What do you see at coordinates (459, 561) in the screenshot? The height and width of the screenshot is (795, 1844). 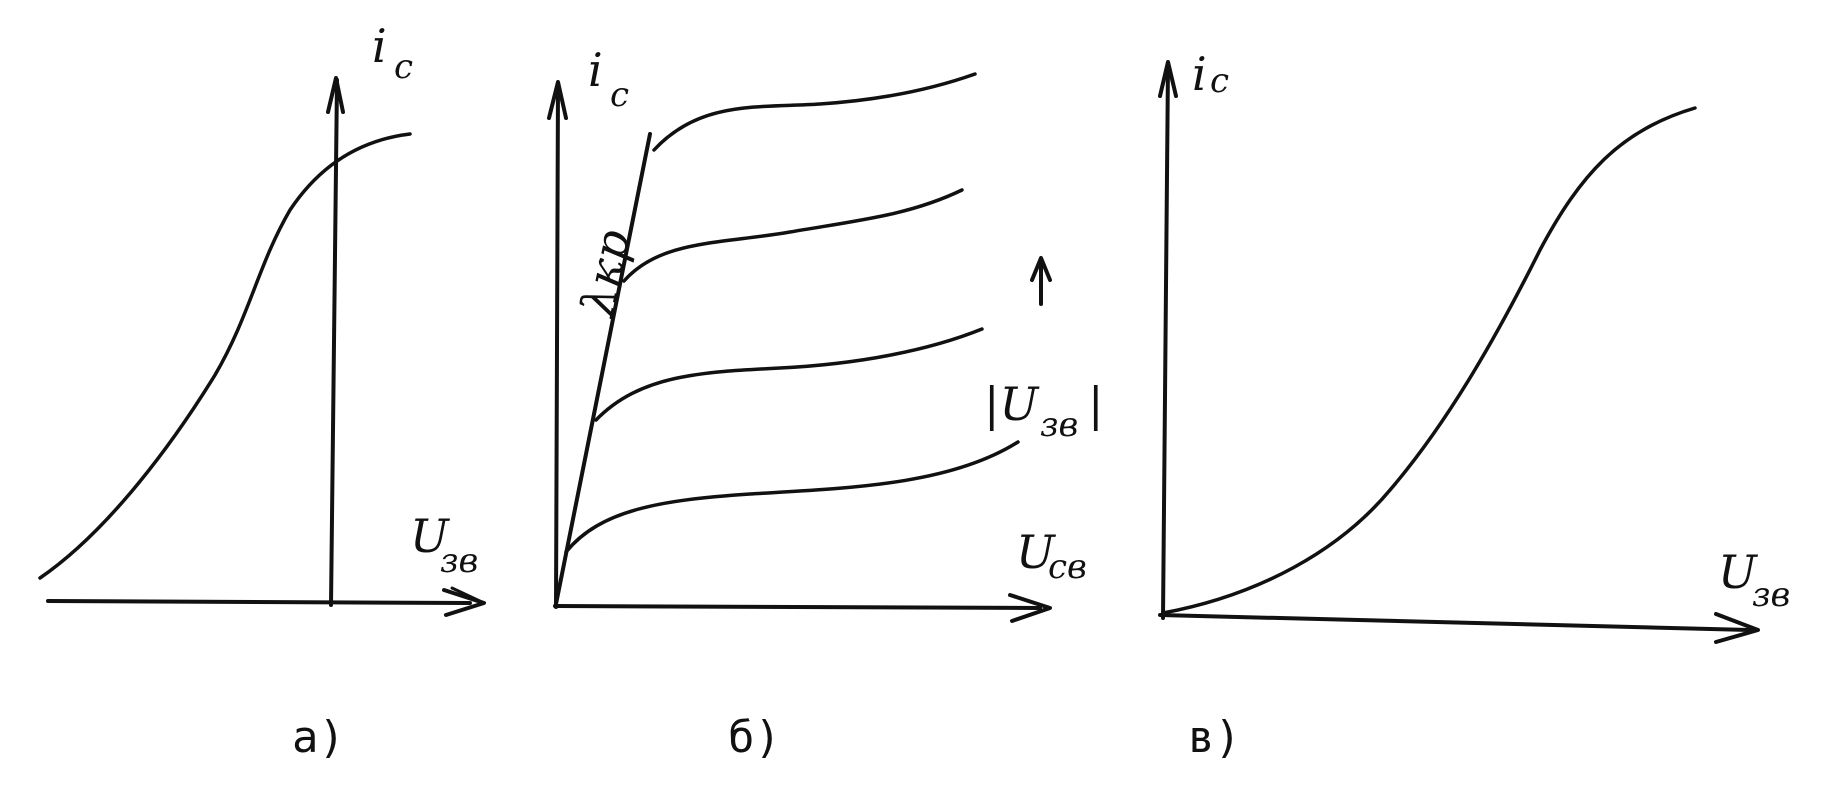 I see `panel-a-x-label-sub: зв` at bounding box center [459, 561].